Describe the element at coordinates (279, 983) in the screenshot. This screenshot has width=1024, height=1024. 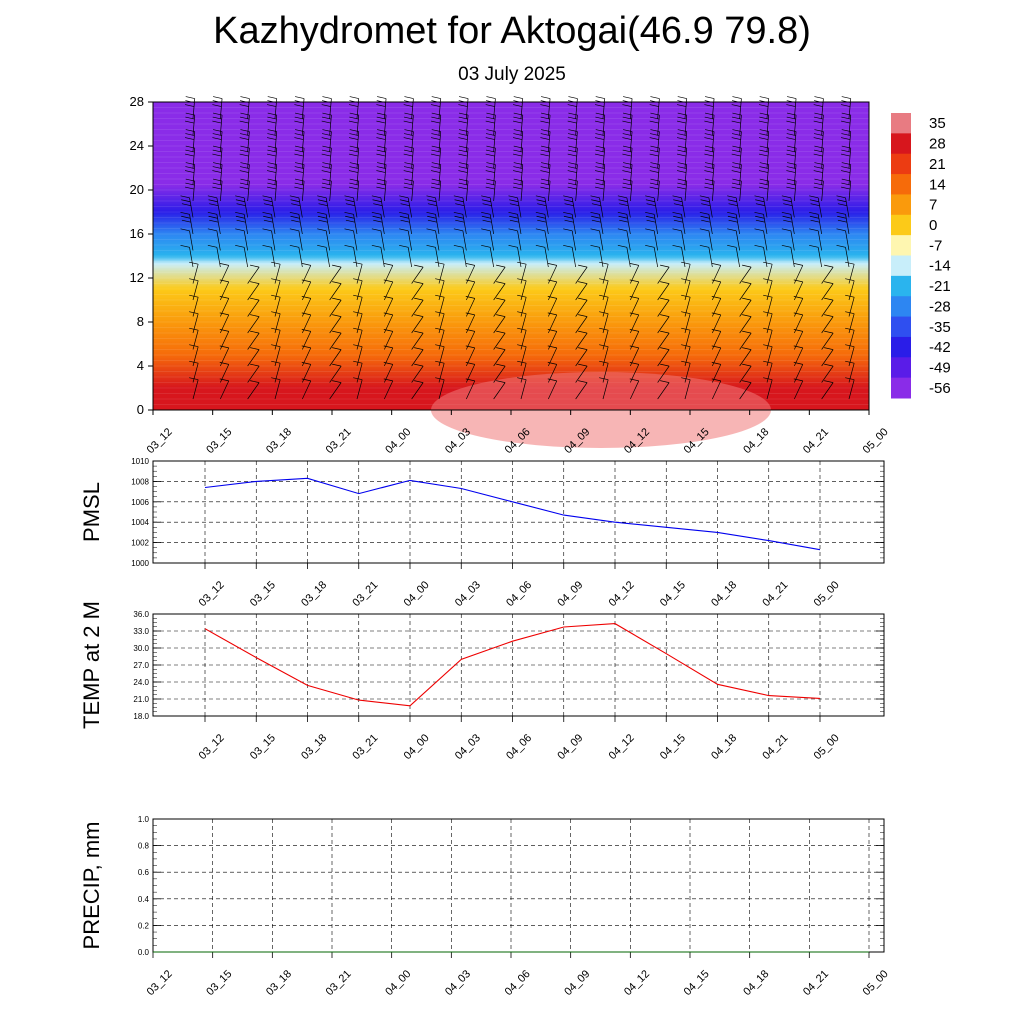
I see `x-tick-label: 03_18` at that location.